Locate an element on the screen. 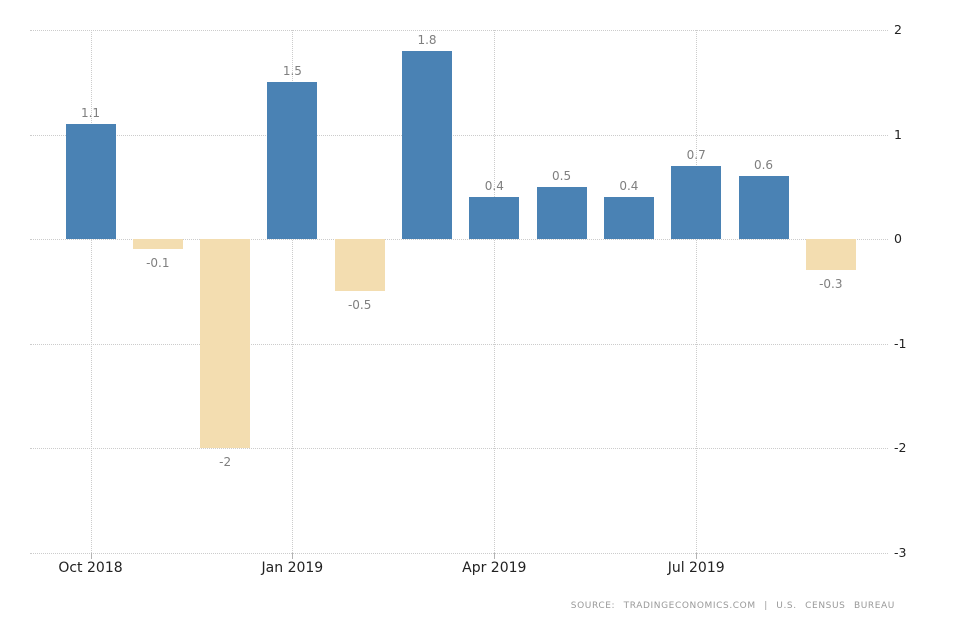 This screenshot has width=954, height=636. x-axis-tick-label: Jul 2019 is located at coordinates (696, 568).